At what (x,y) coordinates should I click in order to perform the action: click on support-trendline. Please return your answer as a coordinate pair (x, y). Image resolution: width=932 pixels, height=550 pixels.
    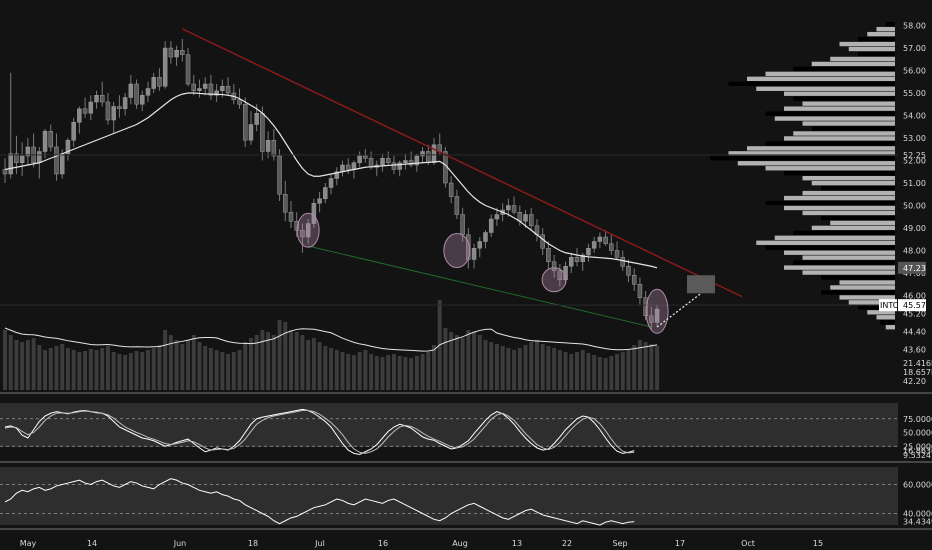
    Looking at the image, I should click on (480, 286).